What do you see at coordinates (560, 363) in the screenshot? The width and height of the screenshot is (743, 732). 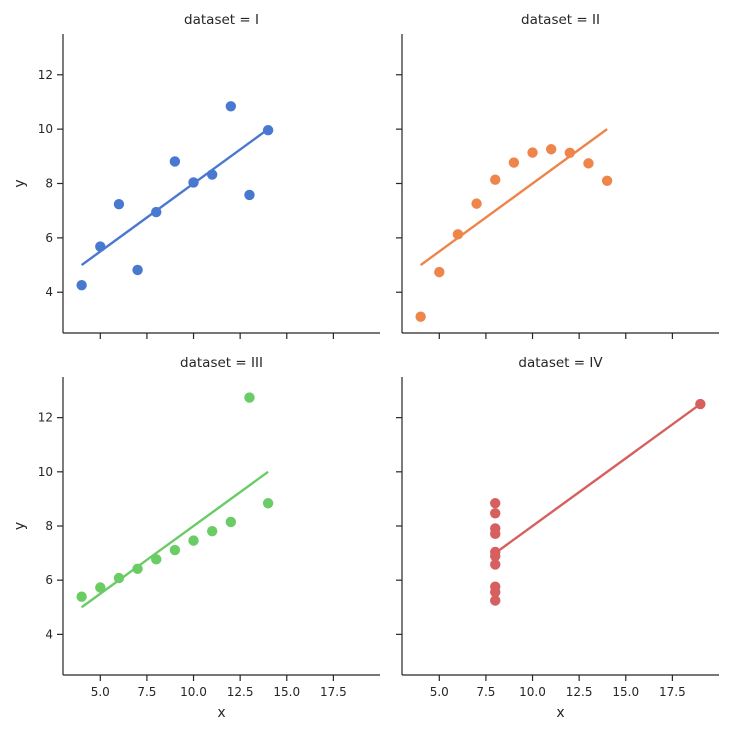 I see `panel-title: dataset = IV` at bounding box center [560, 363].